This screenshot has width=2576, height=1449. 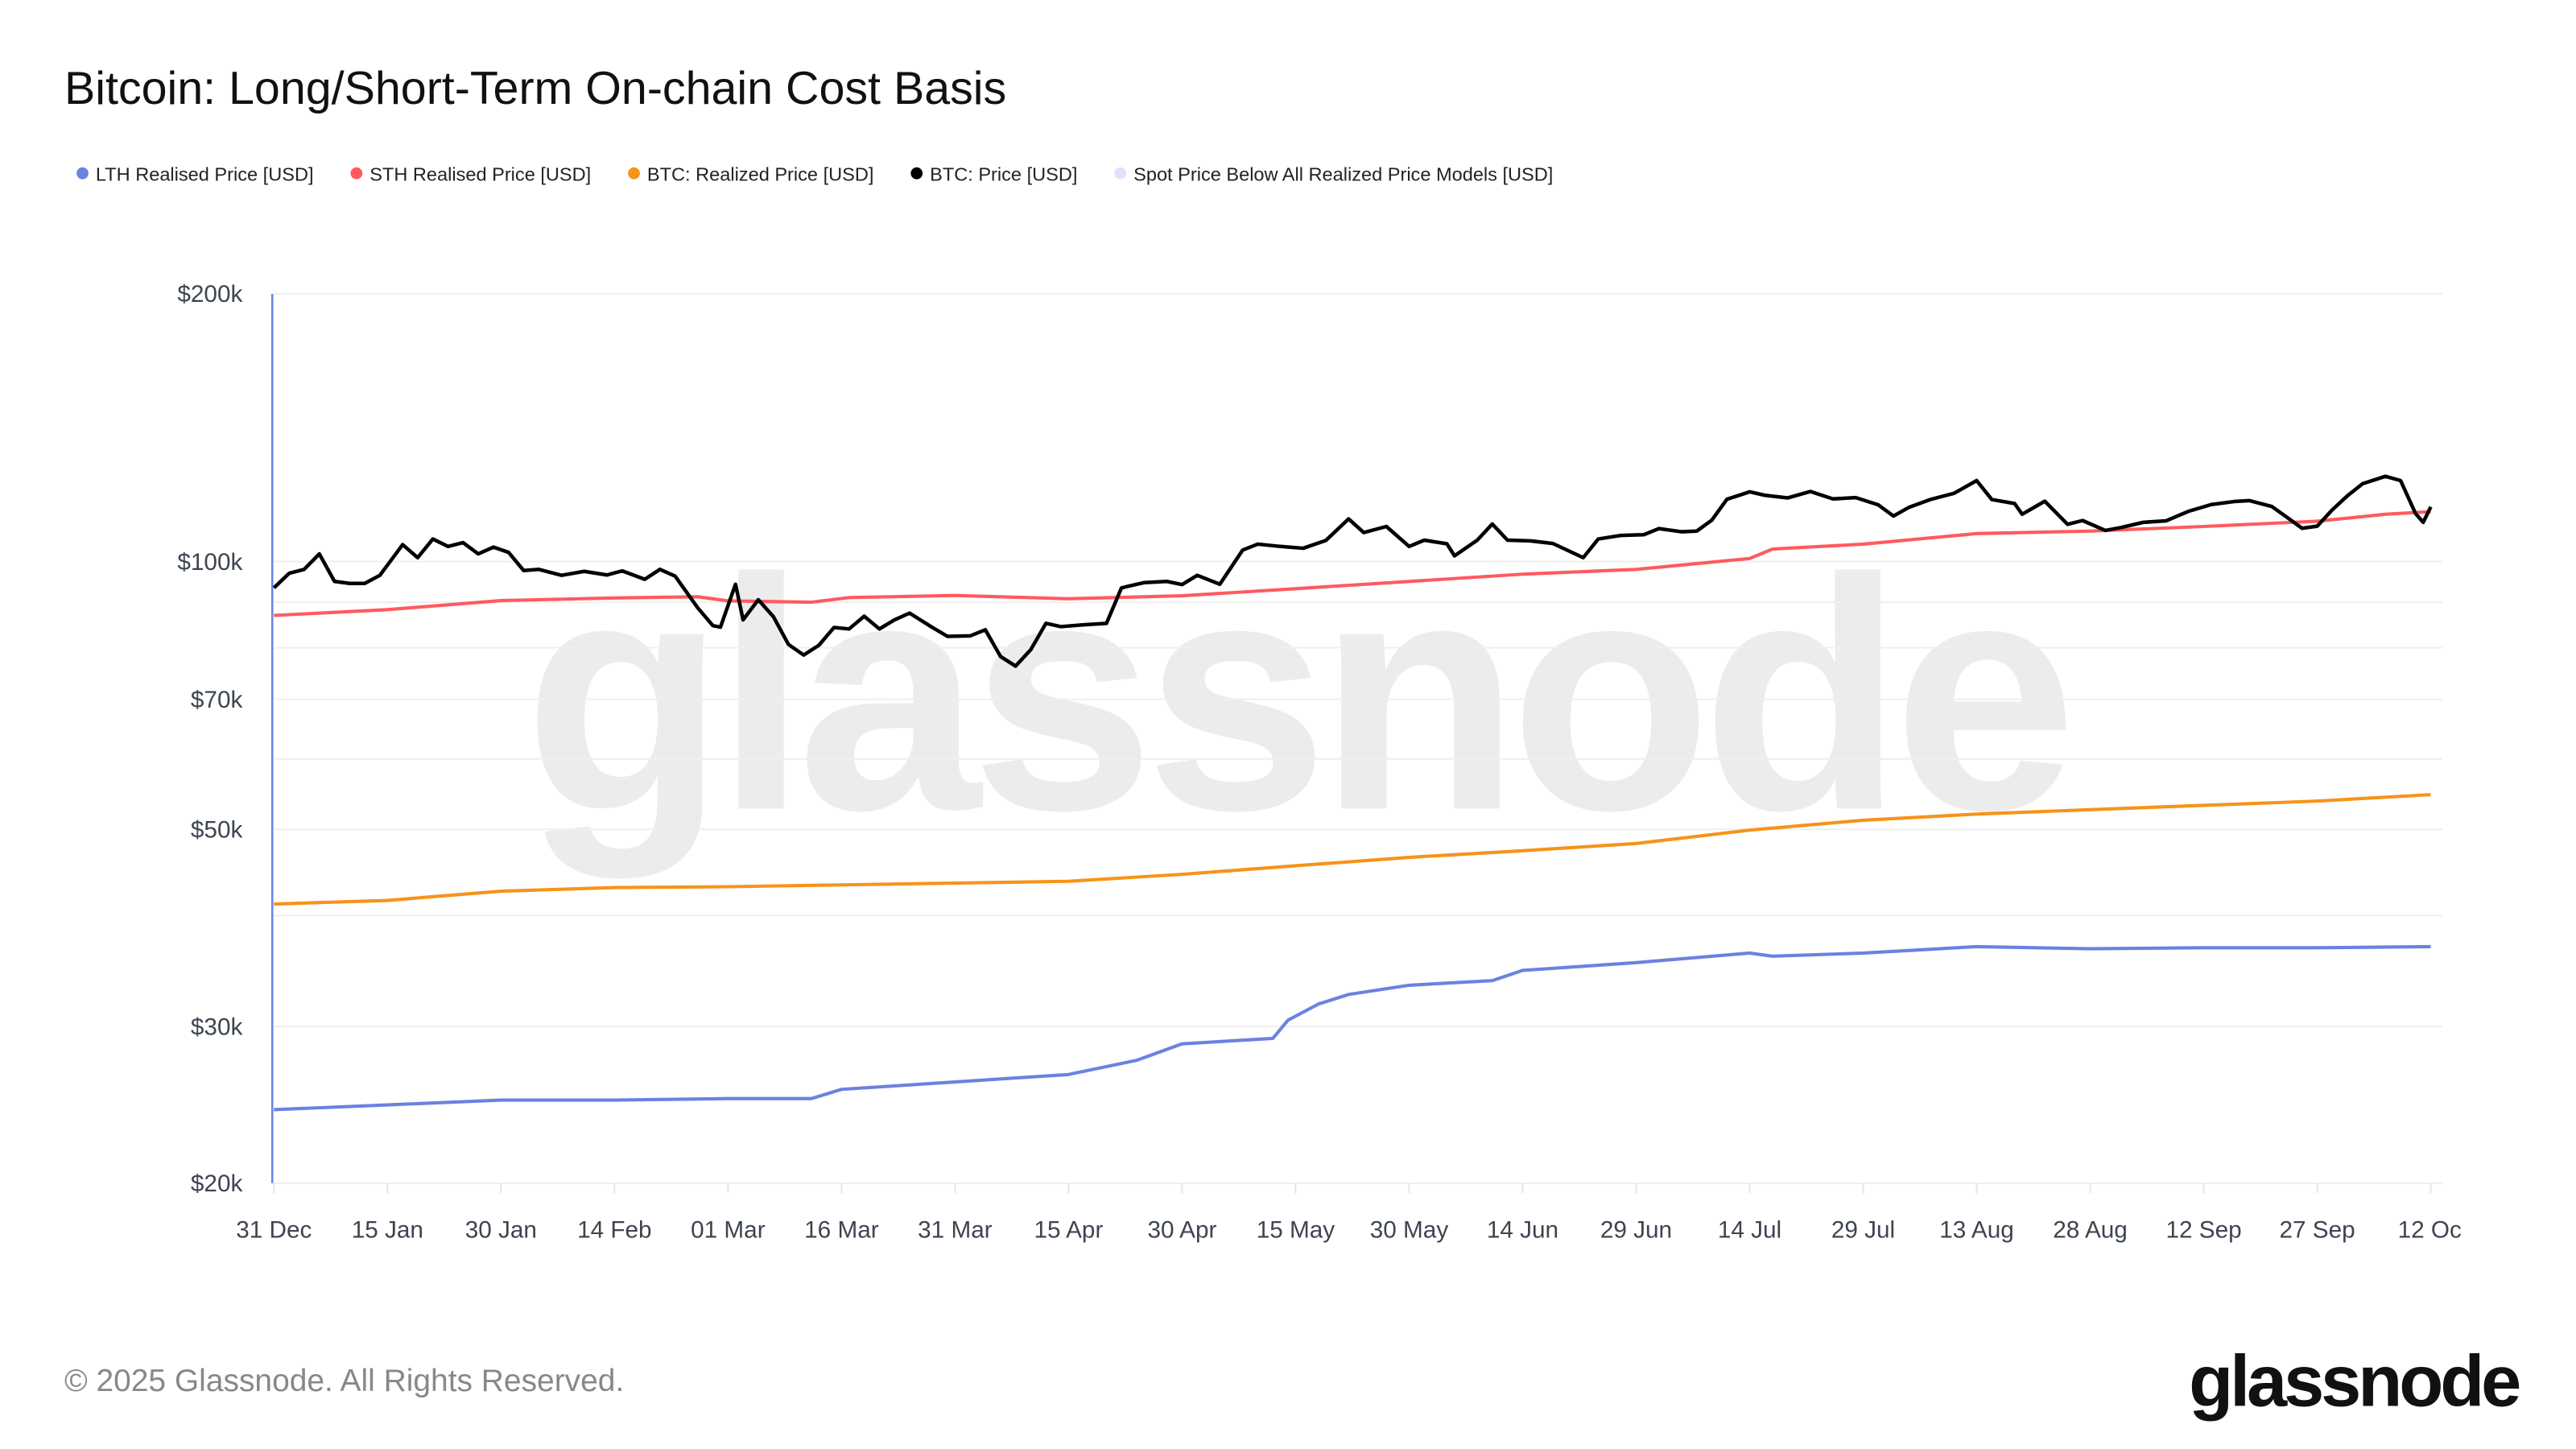 I want to click on y-tick-label: $70k, so click(x=217, y=700).